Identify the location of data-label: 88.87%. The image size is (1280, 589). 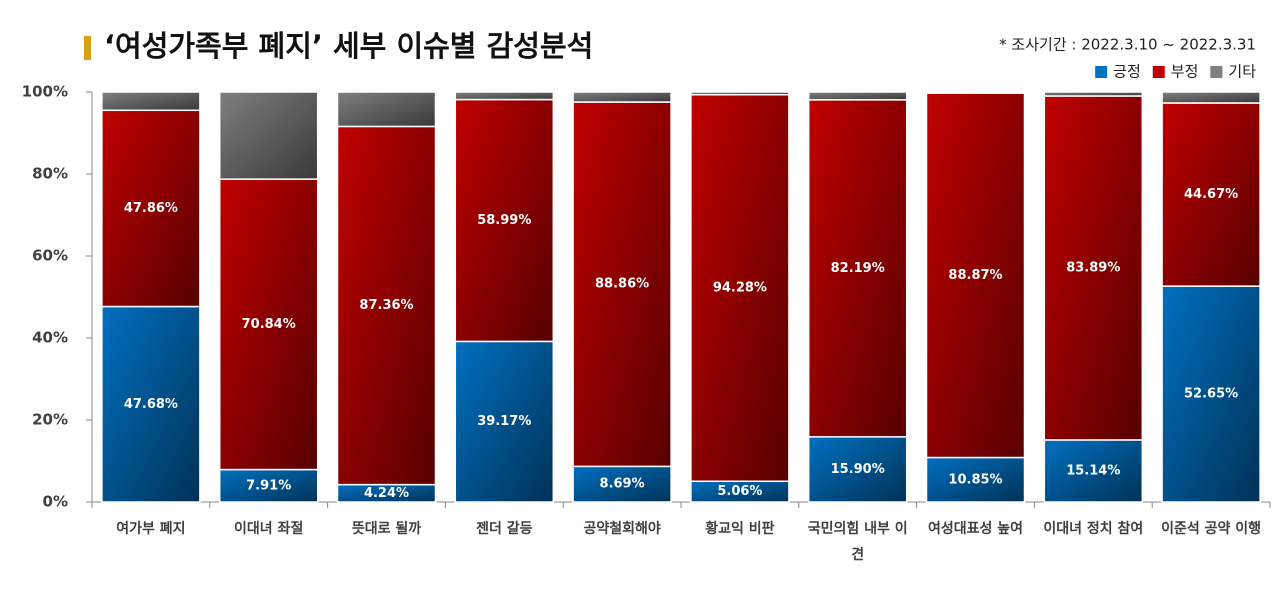
(975, 275).